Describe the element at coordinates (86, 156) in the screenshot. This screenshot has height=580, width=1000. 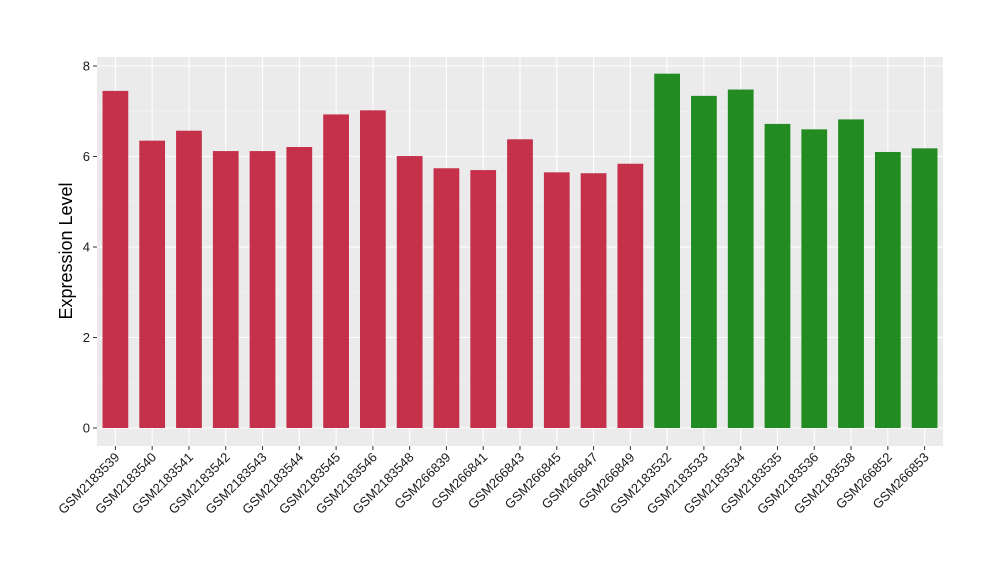
I see `y-tick-label: 6` at that location.